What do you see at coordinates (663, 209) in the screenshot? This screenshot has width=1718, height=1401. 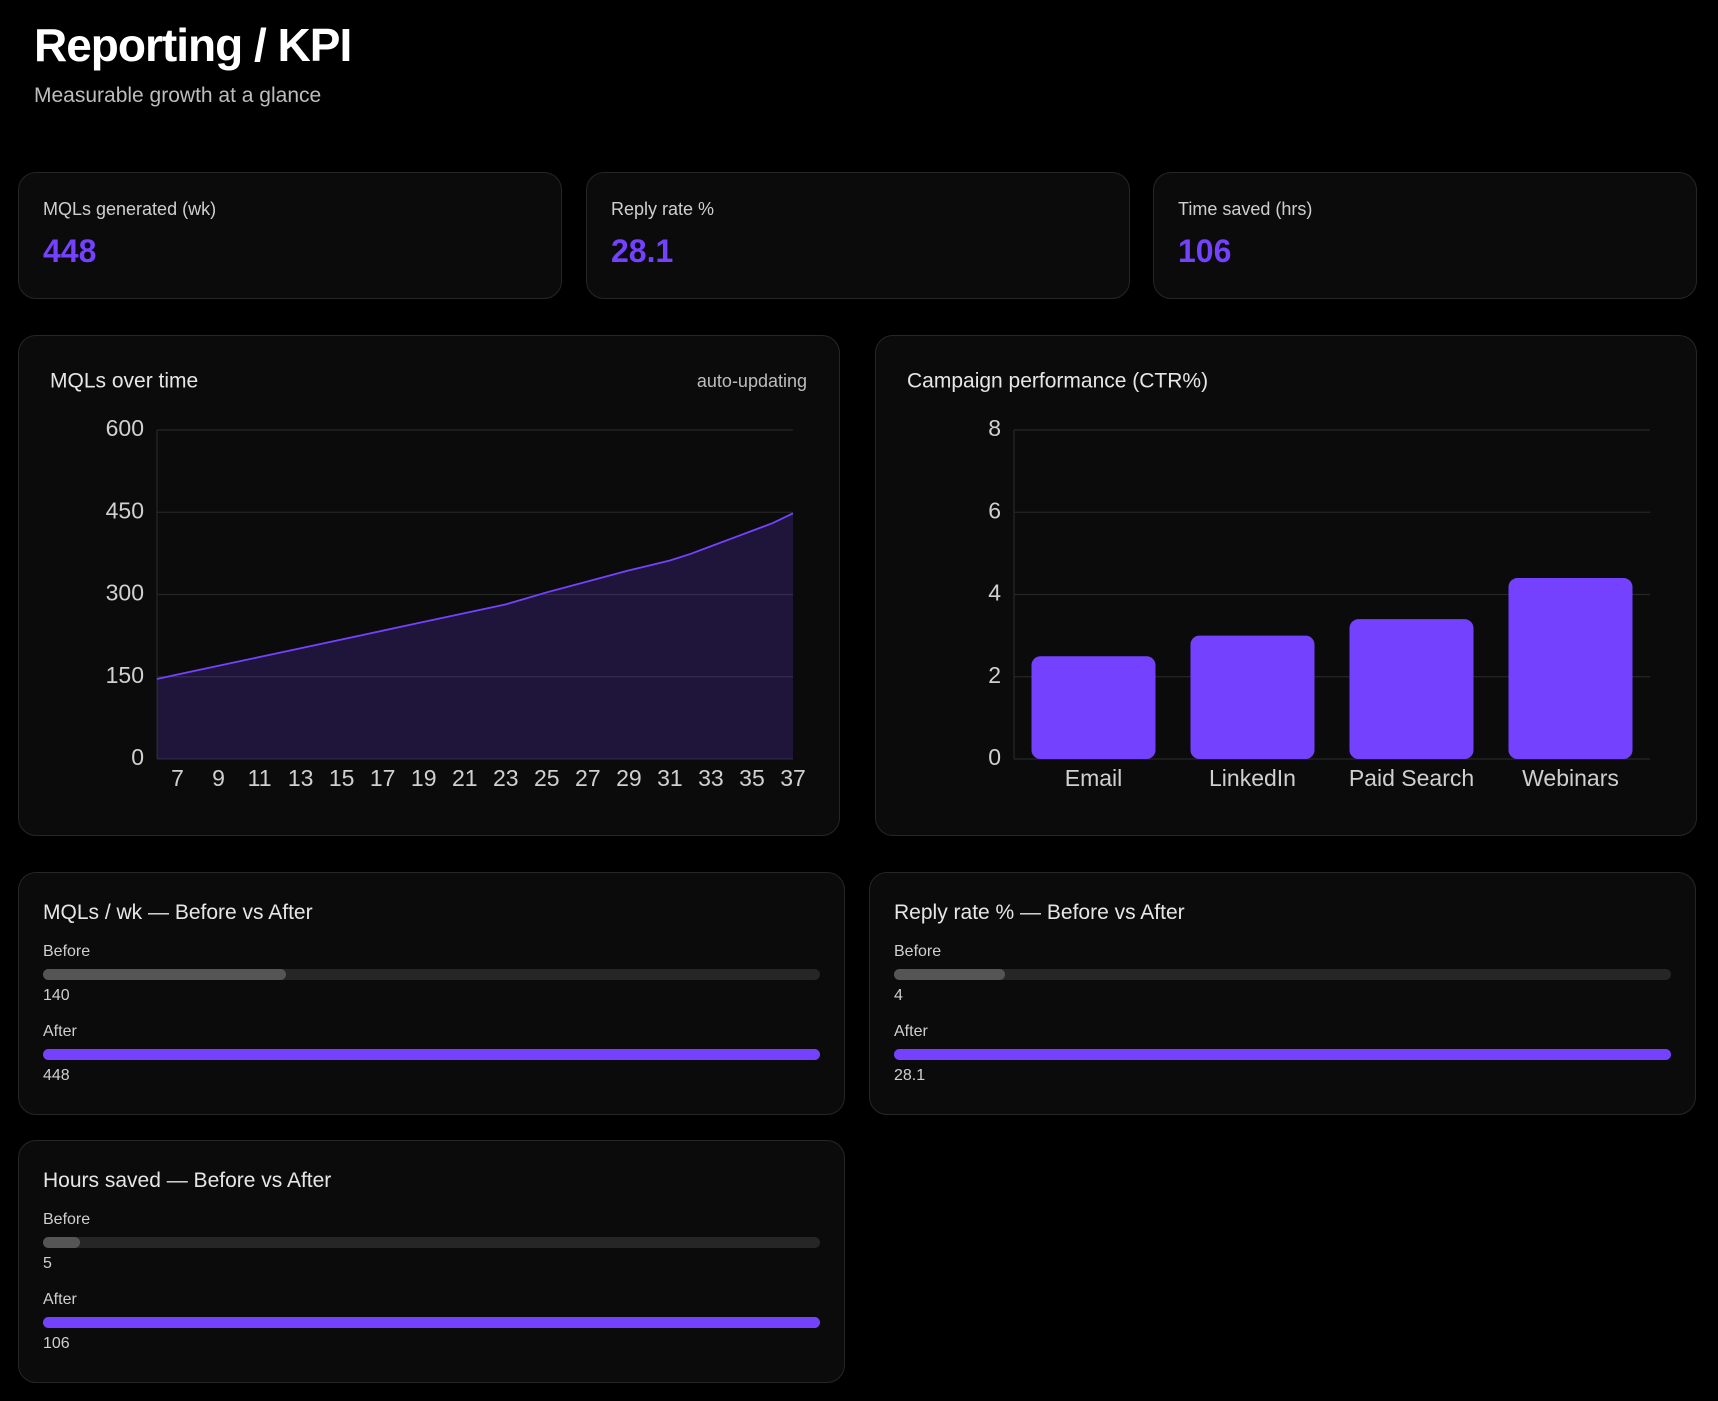 I see `kpi-label: Reply rate %` at bounding box center [663, 209].